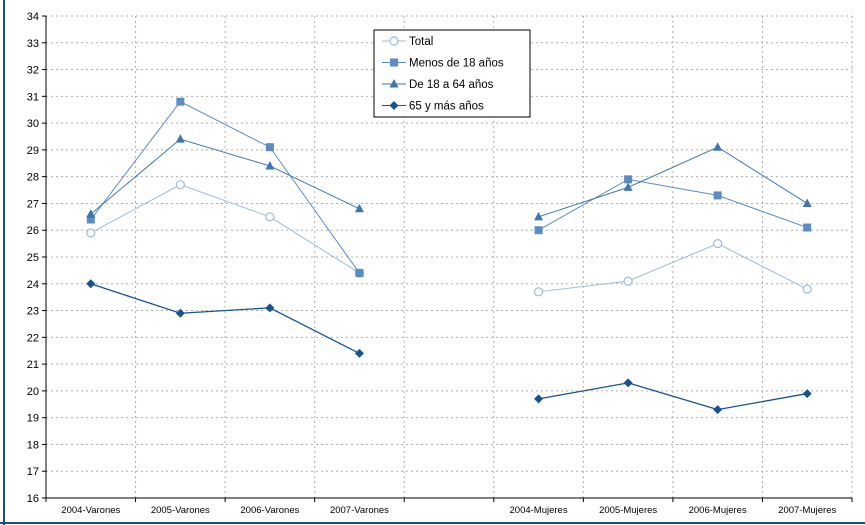 The image size is (865, 525). What do you see at coordinates (33, 44) in the screenshot?
I see `y-tick-label: 33` at bounding box center [33, 44].